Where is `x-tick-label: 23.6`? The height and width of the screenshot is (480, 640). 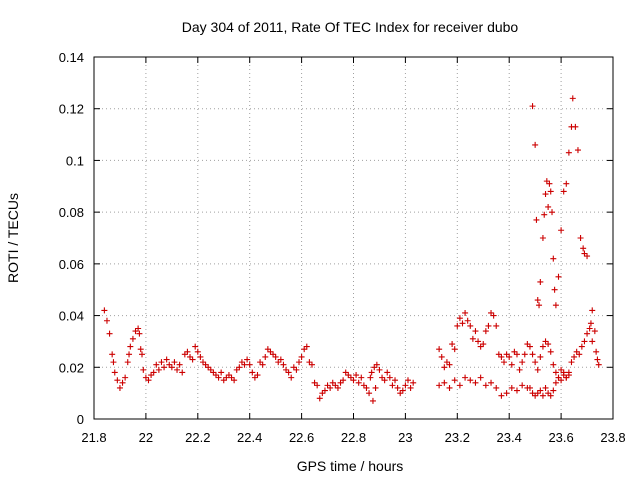
x-tick-label: 23.6 is located at coordinates (560, 437).